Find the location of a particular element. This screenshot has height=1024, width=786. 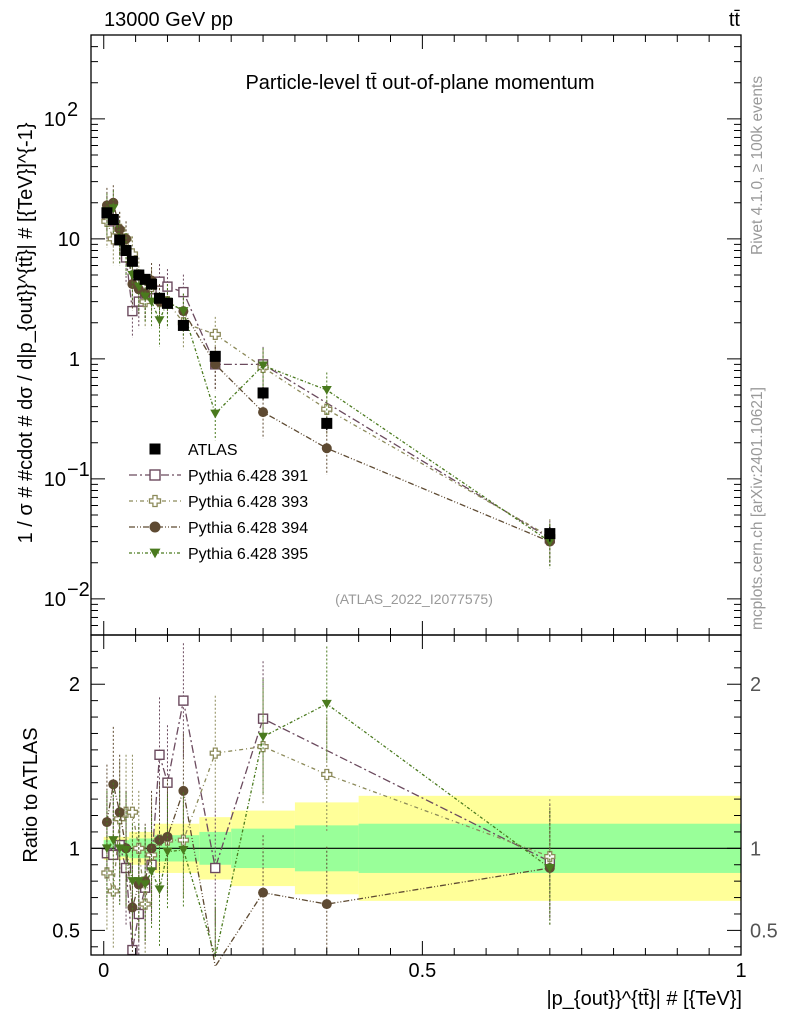

y-tick-label: 1 is located at coordinates (74, 360).